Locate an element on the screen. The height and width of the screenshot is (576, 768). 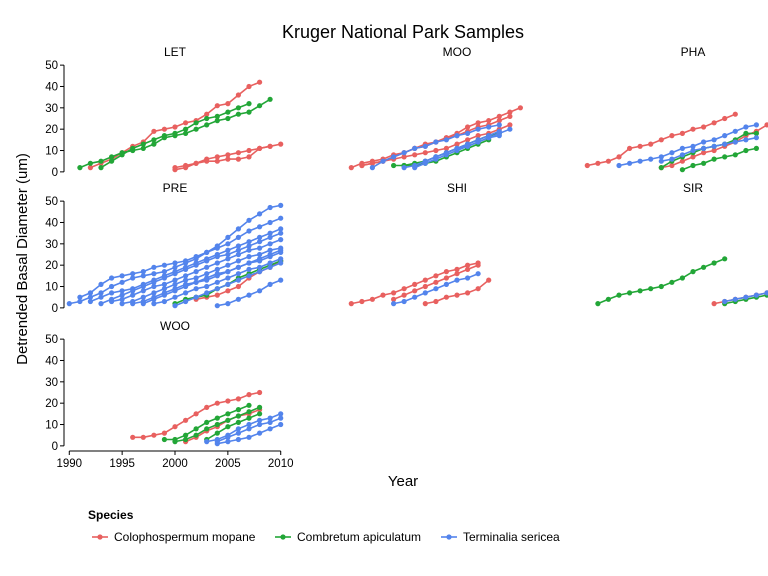
x-tick-label: 2005 is located at coordinates (228, 464).